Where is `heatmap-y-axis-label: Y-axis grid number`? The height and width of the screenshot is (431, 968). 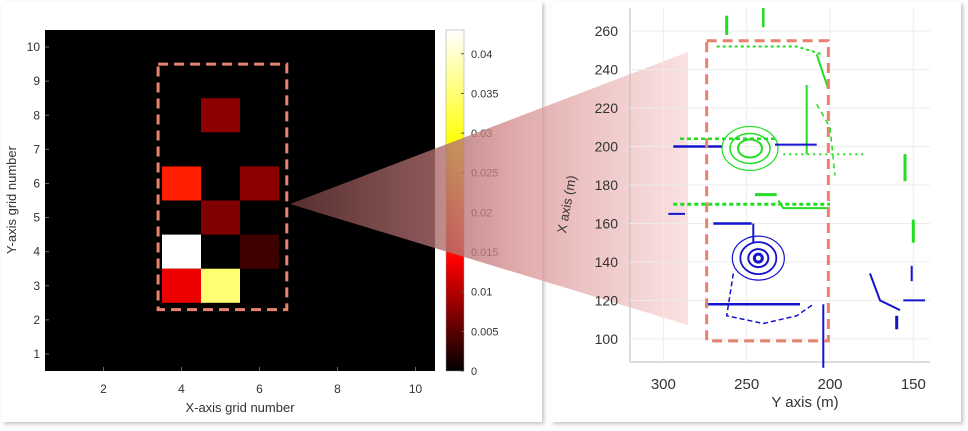 heatmap-y-axis-label: Y-axis grid number is located at coordinates (11, 199).